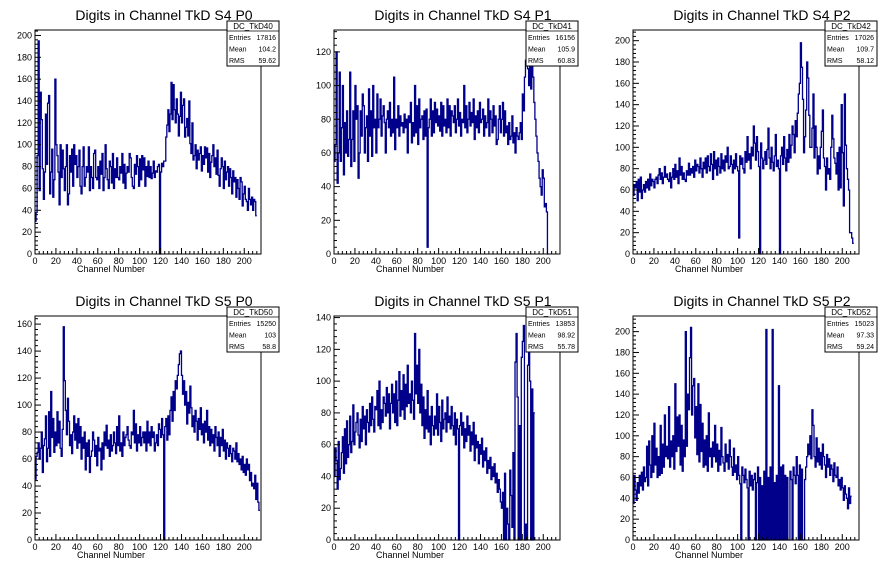 This screenshot has width=896, height=574. I want to click on y-tick-label: 160, so click(622, 83).